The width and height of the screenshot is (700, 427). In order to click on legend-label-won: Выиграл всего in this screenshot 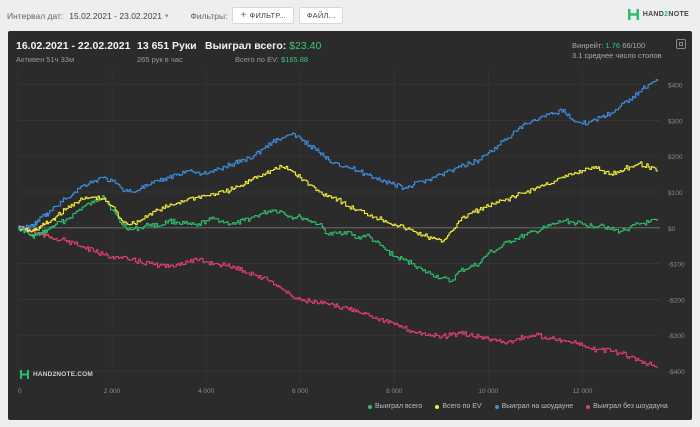, I will do `click(399, 406)`.